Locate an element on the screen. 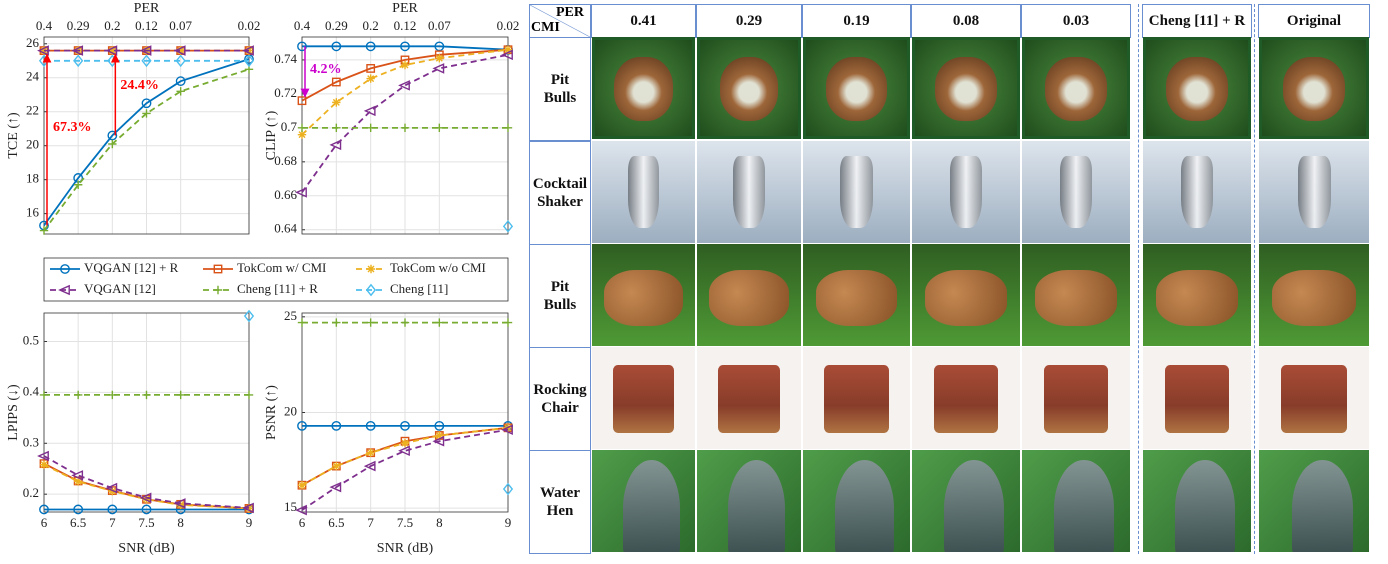  column-header: Original is located at coordinates (1314, 21).